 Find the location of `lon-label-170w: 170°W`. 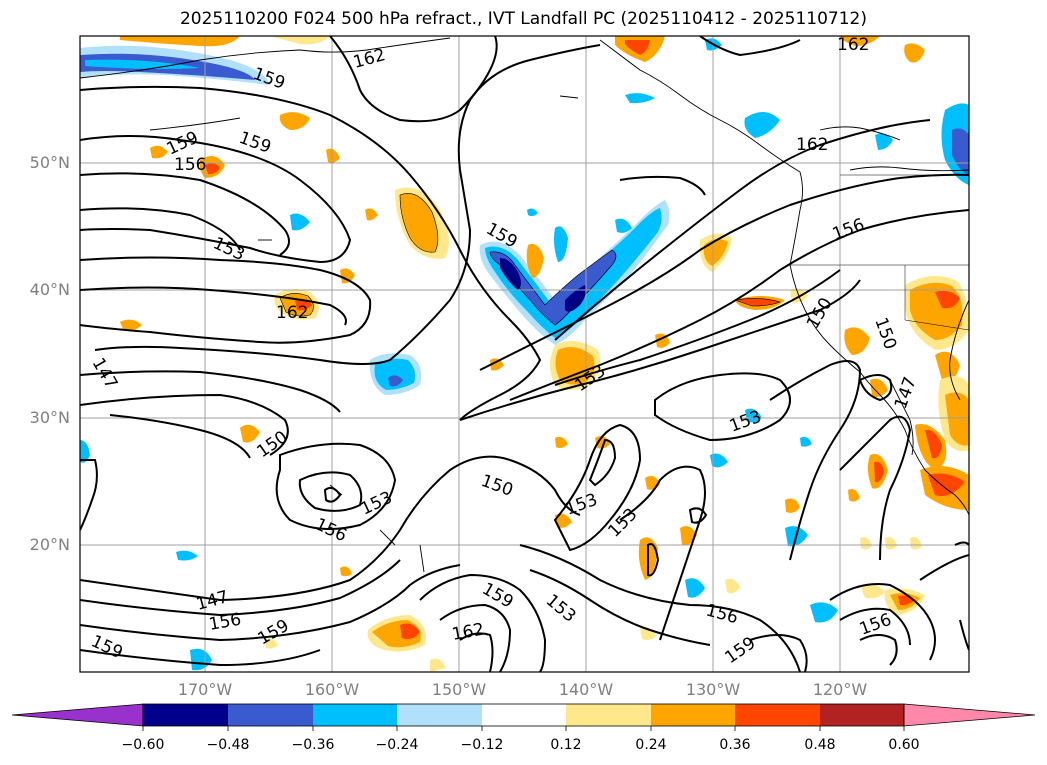

lon-label-170w: 170°W is located at coordinates (205, 689).